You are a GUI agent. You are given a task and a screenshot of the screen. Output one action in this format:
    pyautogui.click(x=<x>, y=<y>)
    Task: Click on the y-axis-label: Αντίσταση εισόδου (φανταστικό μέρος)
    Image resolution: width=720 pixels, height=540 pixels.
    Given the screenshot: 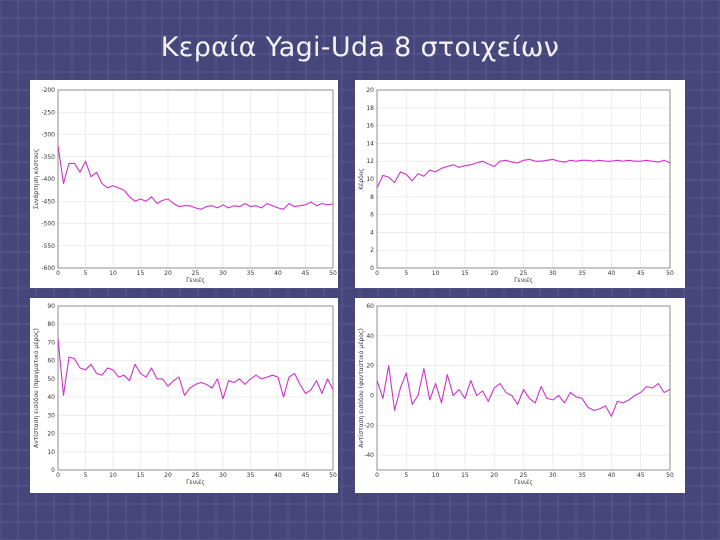 What is the action you would take?
    pyautogui.click(x=361, y=388)
    